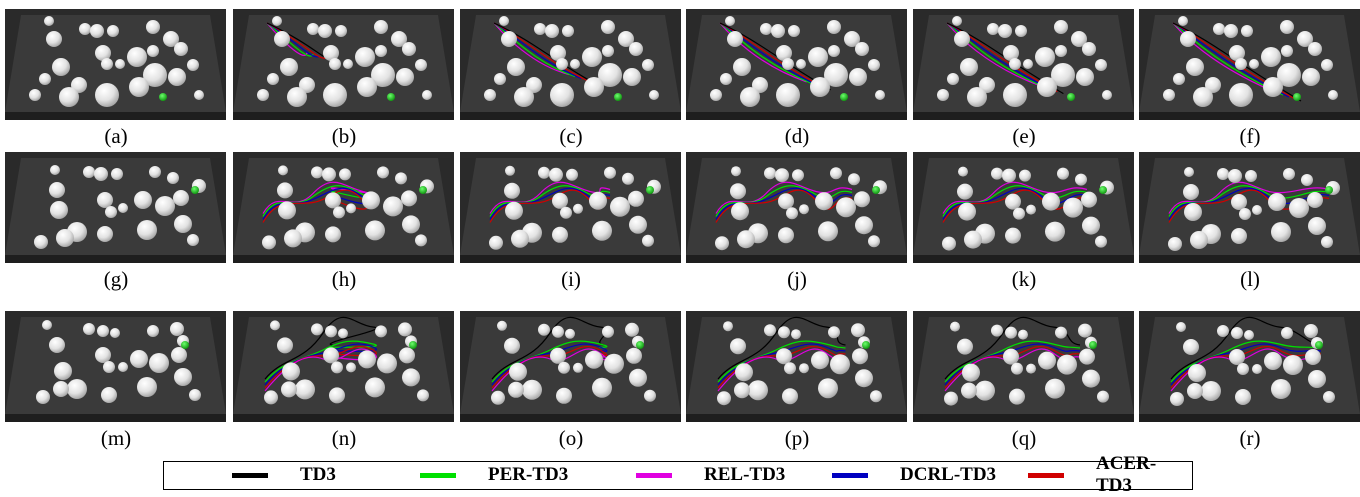 The width and height of the screenshot is (1360, 497). I want to click on scene-panel-m, so click(115, 366).